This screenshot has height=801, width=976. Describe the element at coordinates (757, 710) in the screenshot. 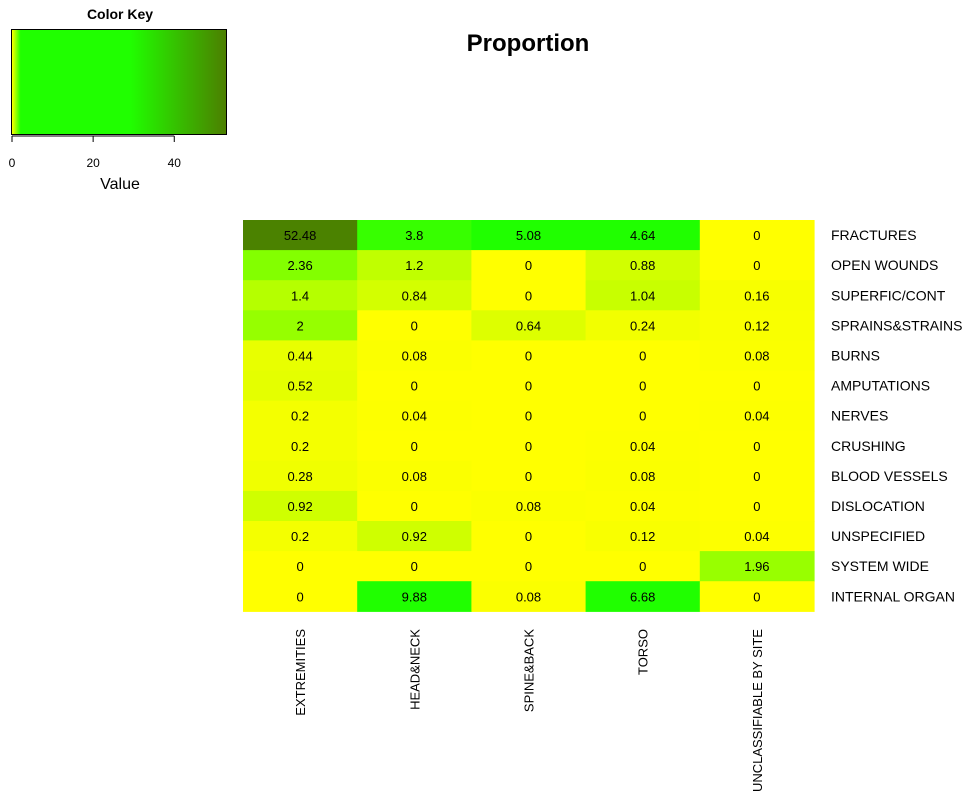

I see `column-label: UNCLASSIFIABLE BY SITE` at that location.